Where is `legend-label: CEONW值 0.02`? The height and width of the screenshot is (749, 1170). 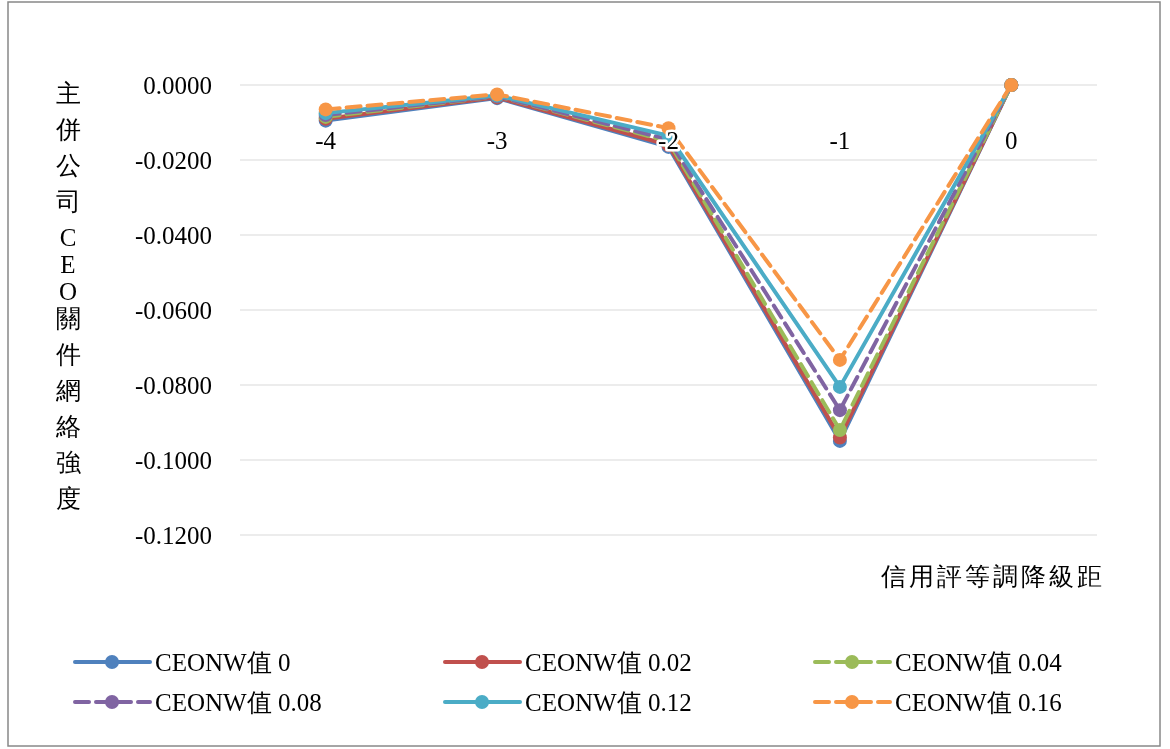 legend-label: CEONW值 0.02 is located at coordinates (608, 662).